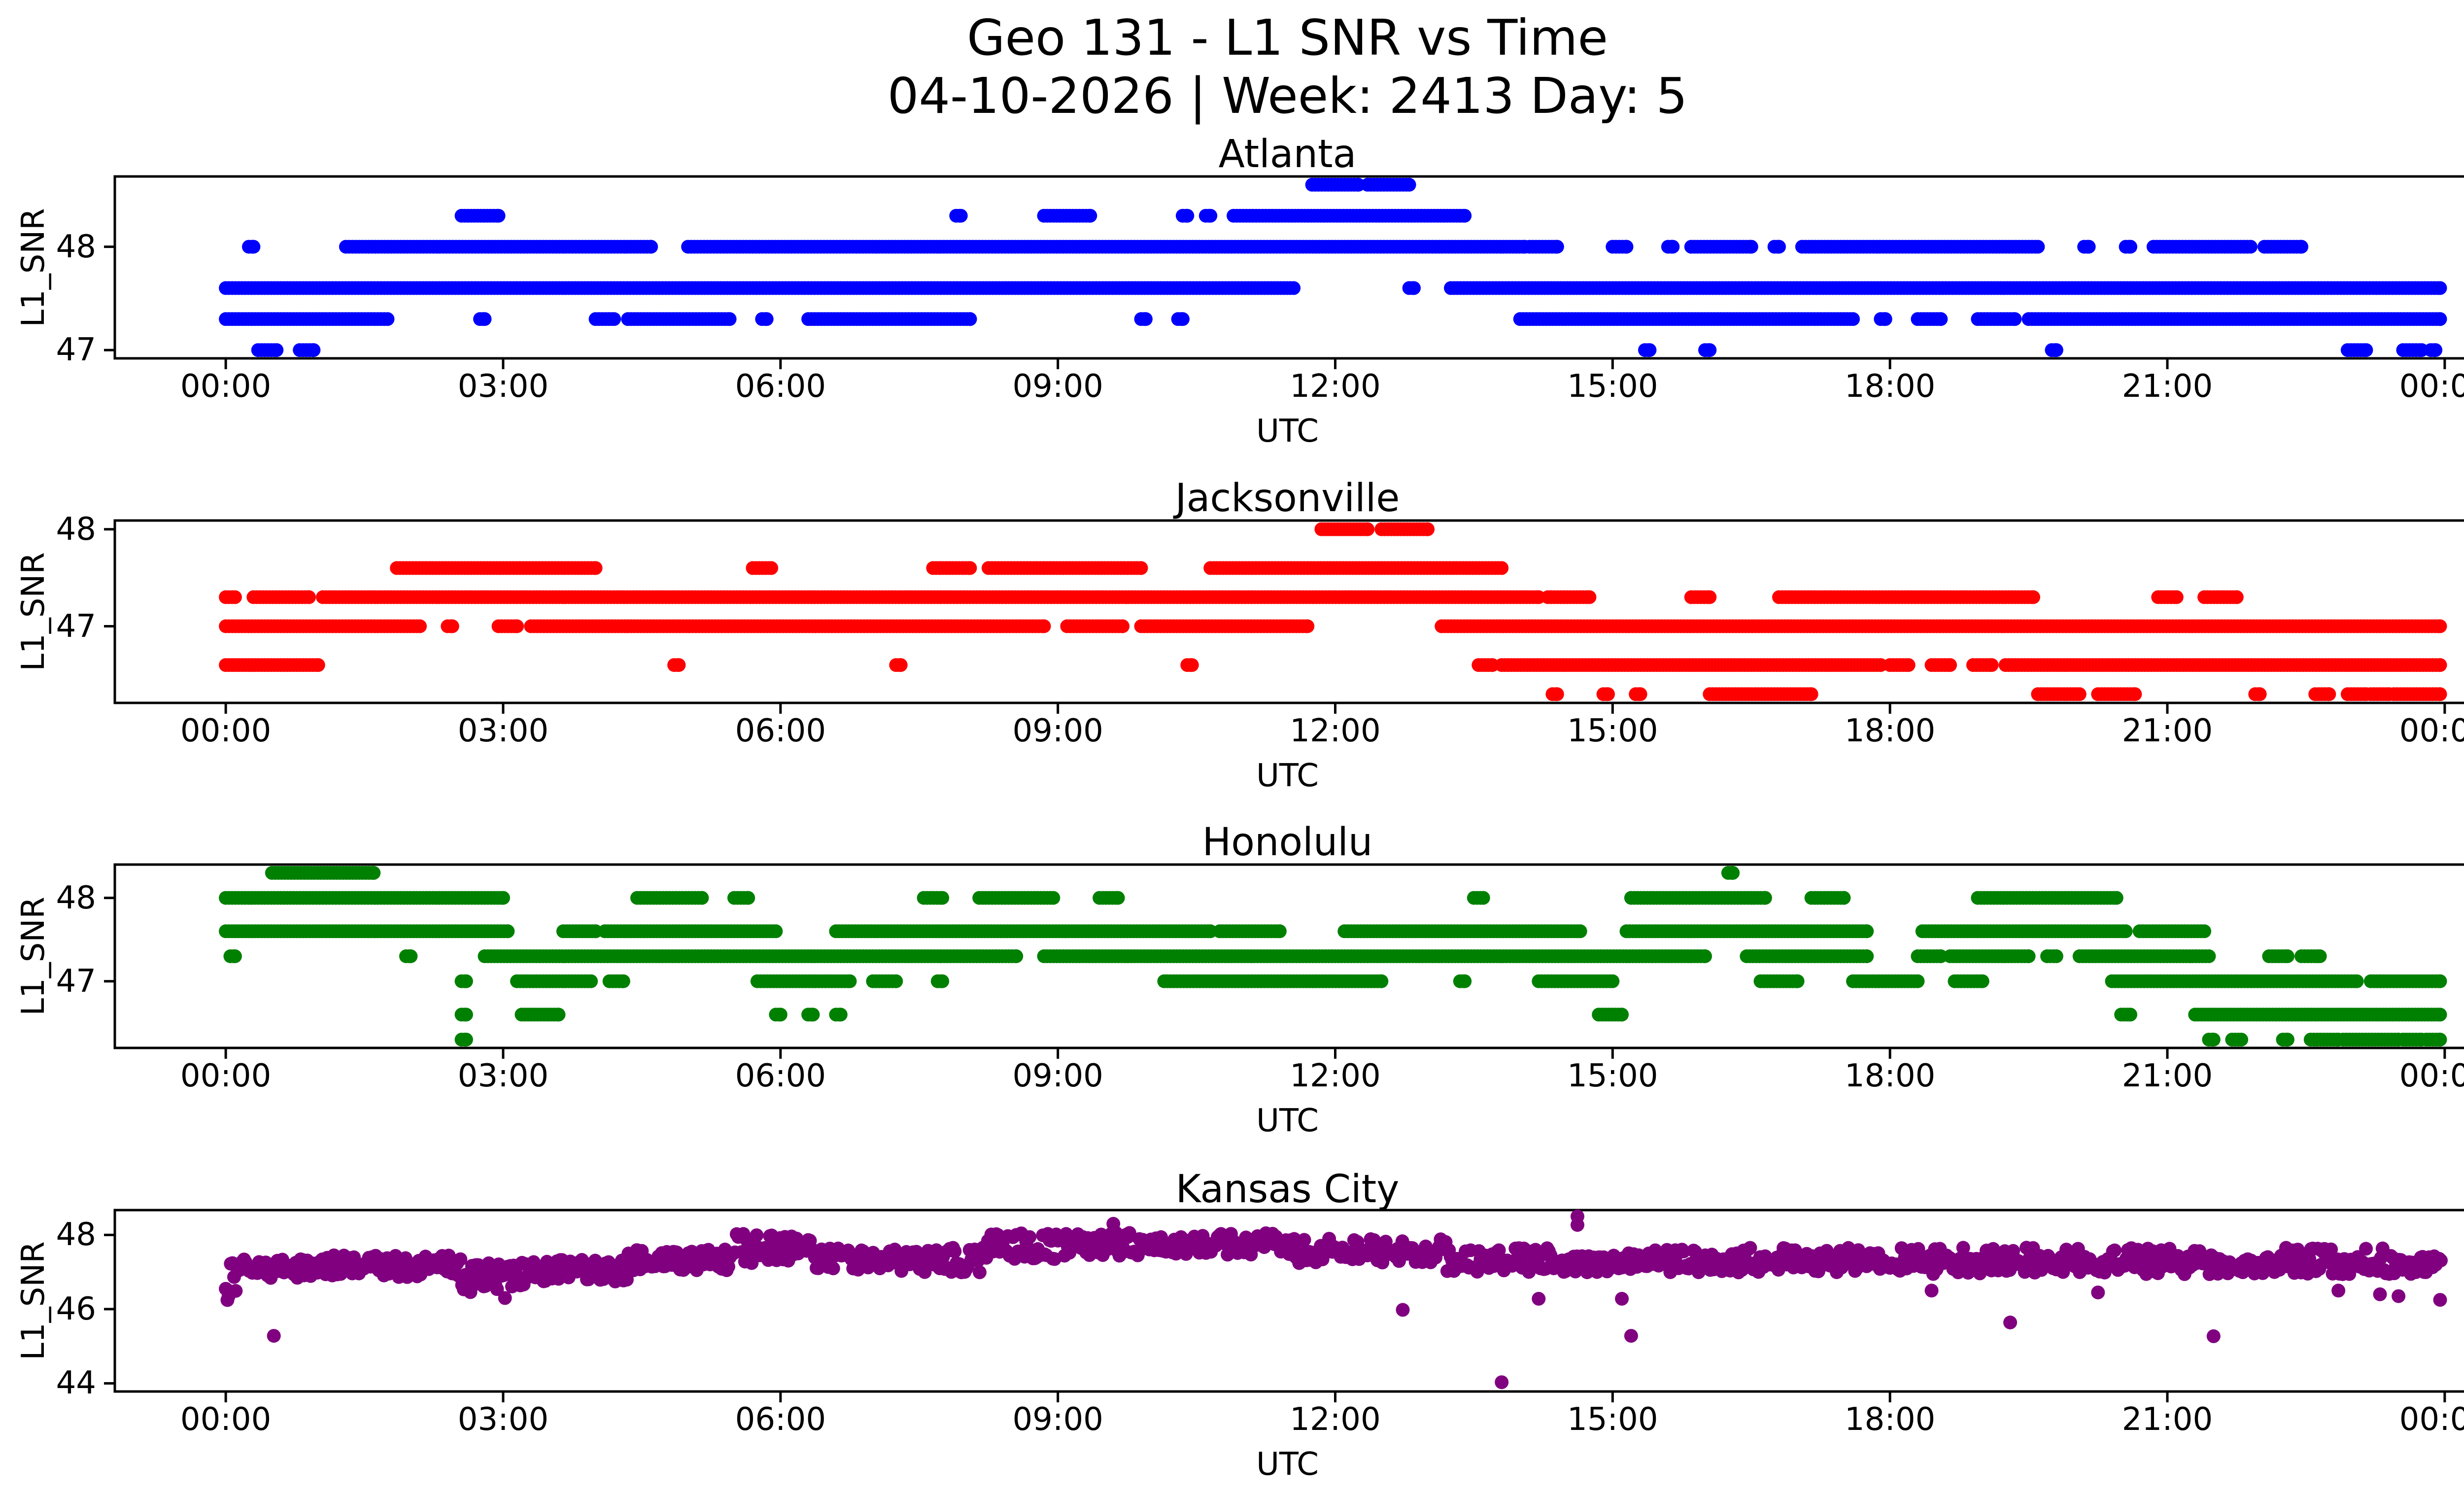 Image resolution: width=2464 pixels, height=1495 pixels. I want to click on figure-title-line1: Geo 131 - L1 SNR vs Time, so click(1287, 38).